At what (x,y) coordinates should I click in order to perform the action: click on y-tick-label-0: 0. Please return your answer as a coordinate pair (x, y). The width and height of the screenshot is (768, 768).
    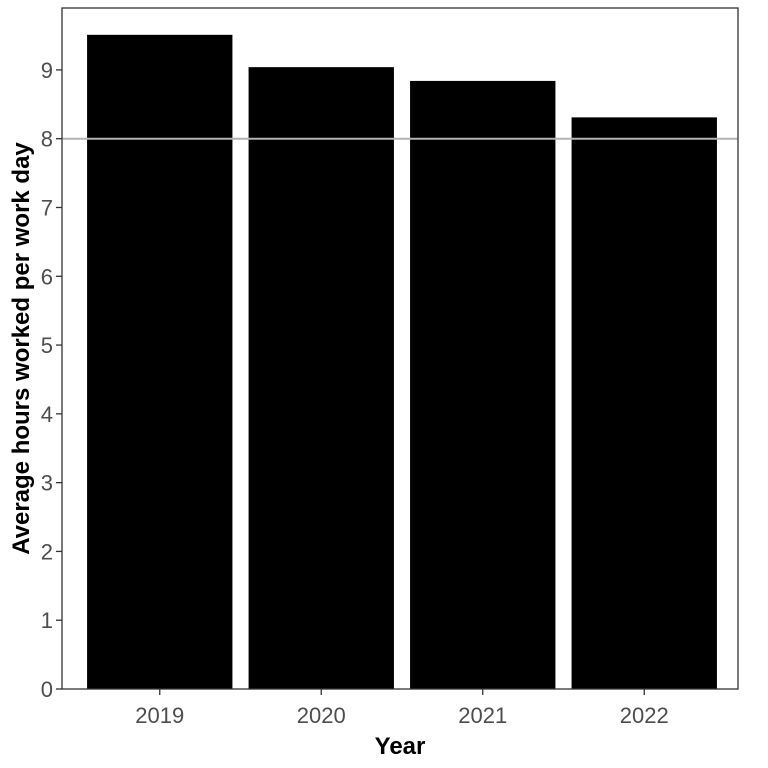
    Looking at the image, I should click on (47, 689).